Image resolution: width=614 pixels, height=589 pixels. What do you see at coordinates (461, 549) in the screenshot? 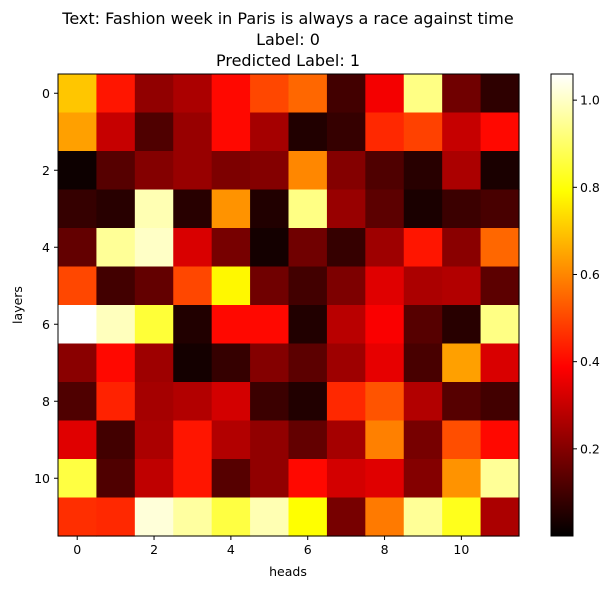
I see `x-tick-label-10: 10` at bounding box center [461, 549].